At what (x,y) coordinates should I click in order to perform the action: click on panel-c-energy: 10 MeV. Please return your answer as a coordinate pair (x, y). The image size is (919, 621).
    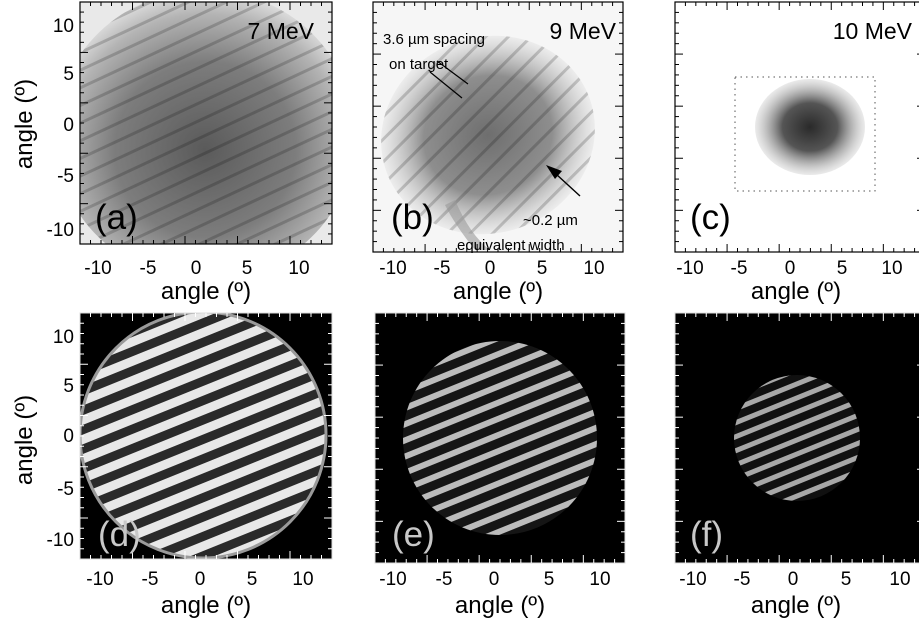
    Looking at the image, I should click on (873, 31).